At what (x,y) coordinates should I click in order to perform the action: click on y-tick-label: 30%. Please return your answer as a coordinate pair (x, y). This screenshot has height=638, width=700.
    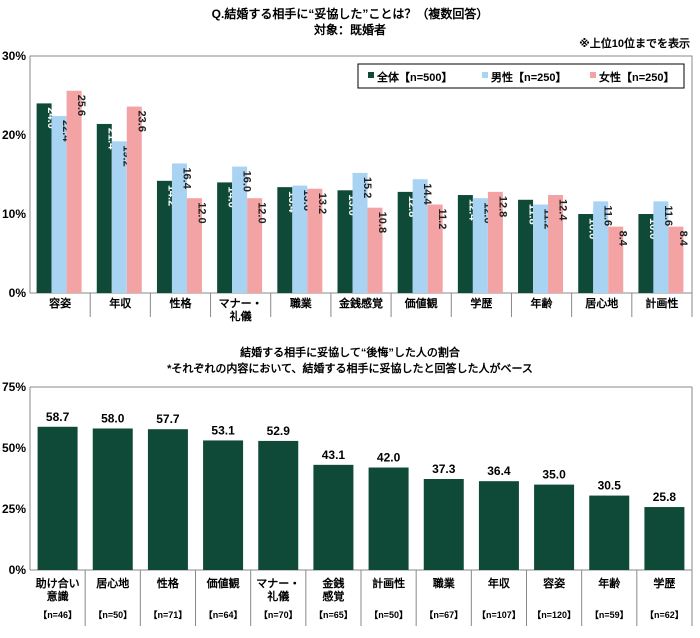
    Looking at the image, I should click on (14, 56).